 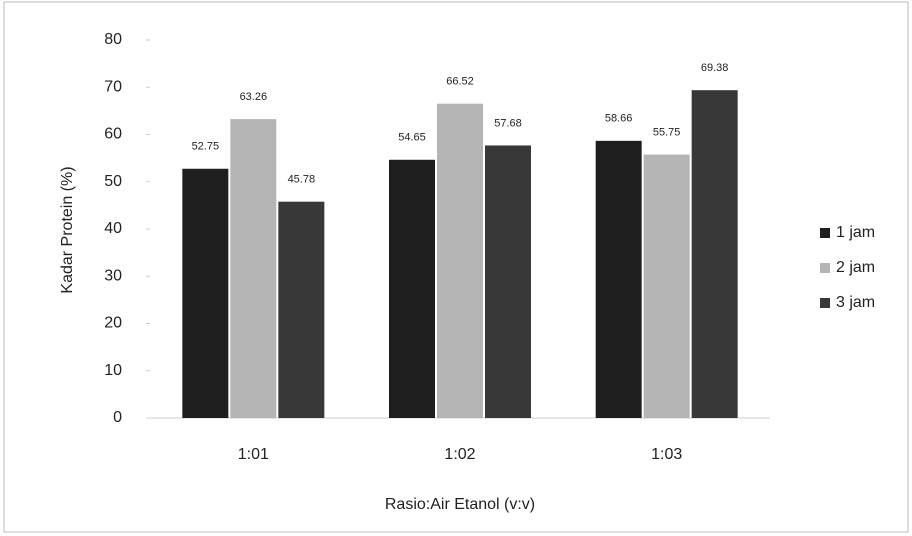 What do you see at coordinates (113, 228) in the screenshot?
I see `y-tick-label: 40` at bounding box center [113, 228].